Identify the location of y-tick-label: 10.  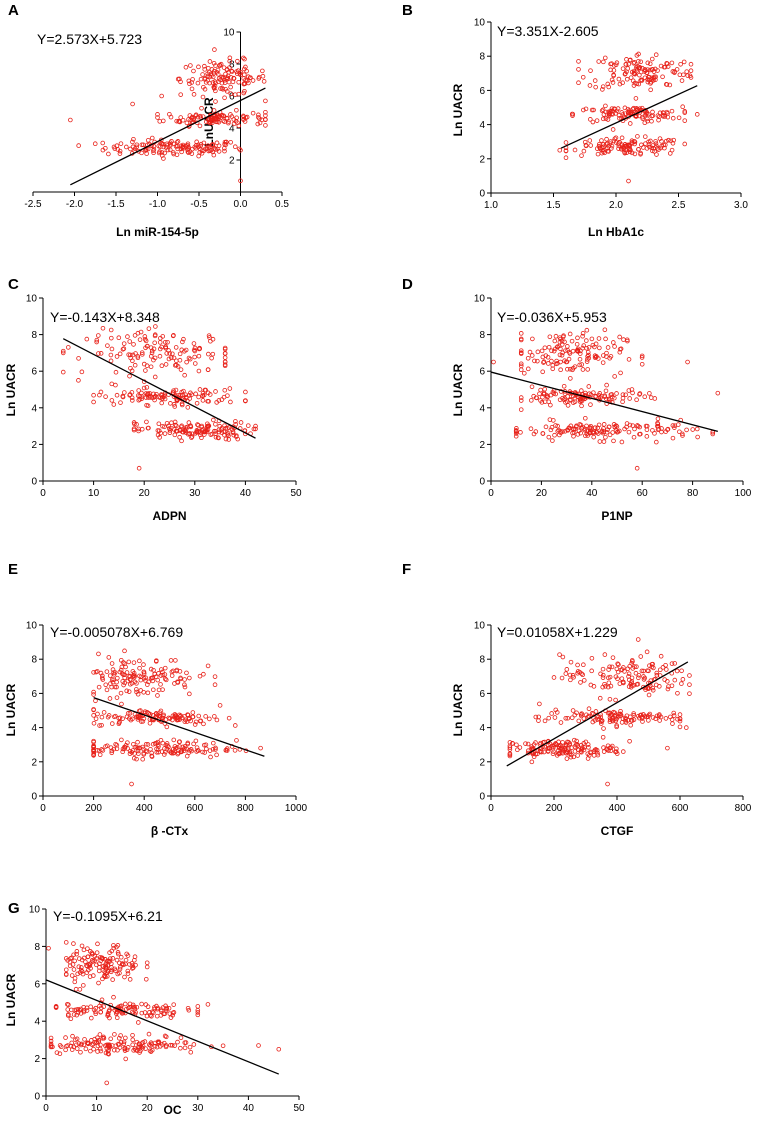
(32, 299).